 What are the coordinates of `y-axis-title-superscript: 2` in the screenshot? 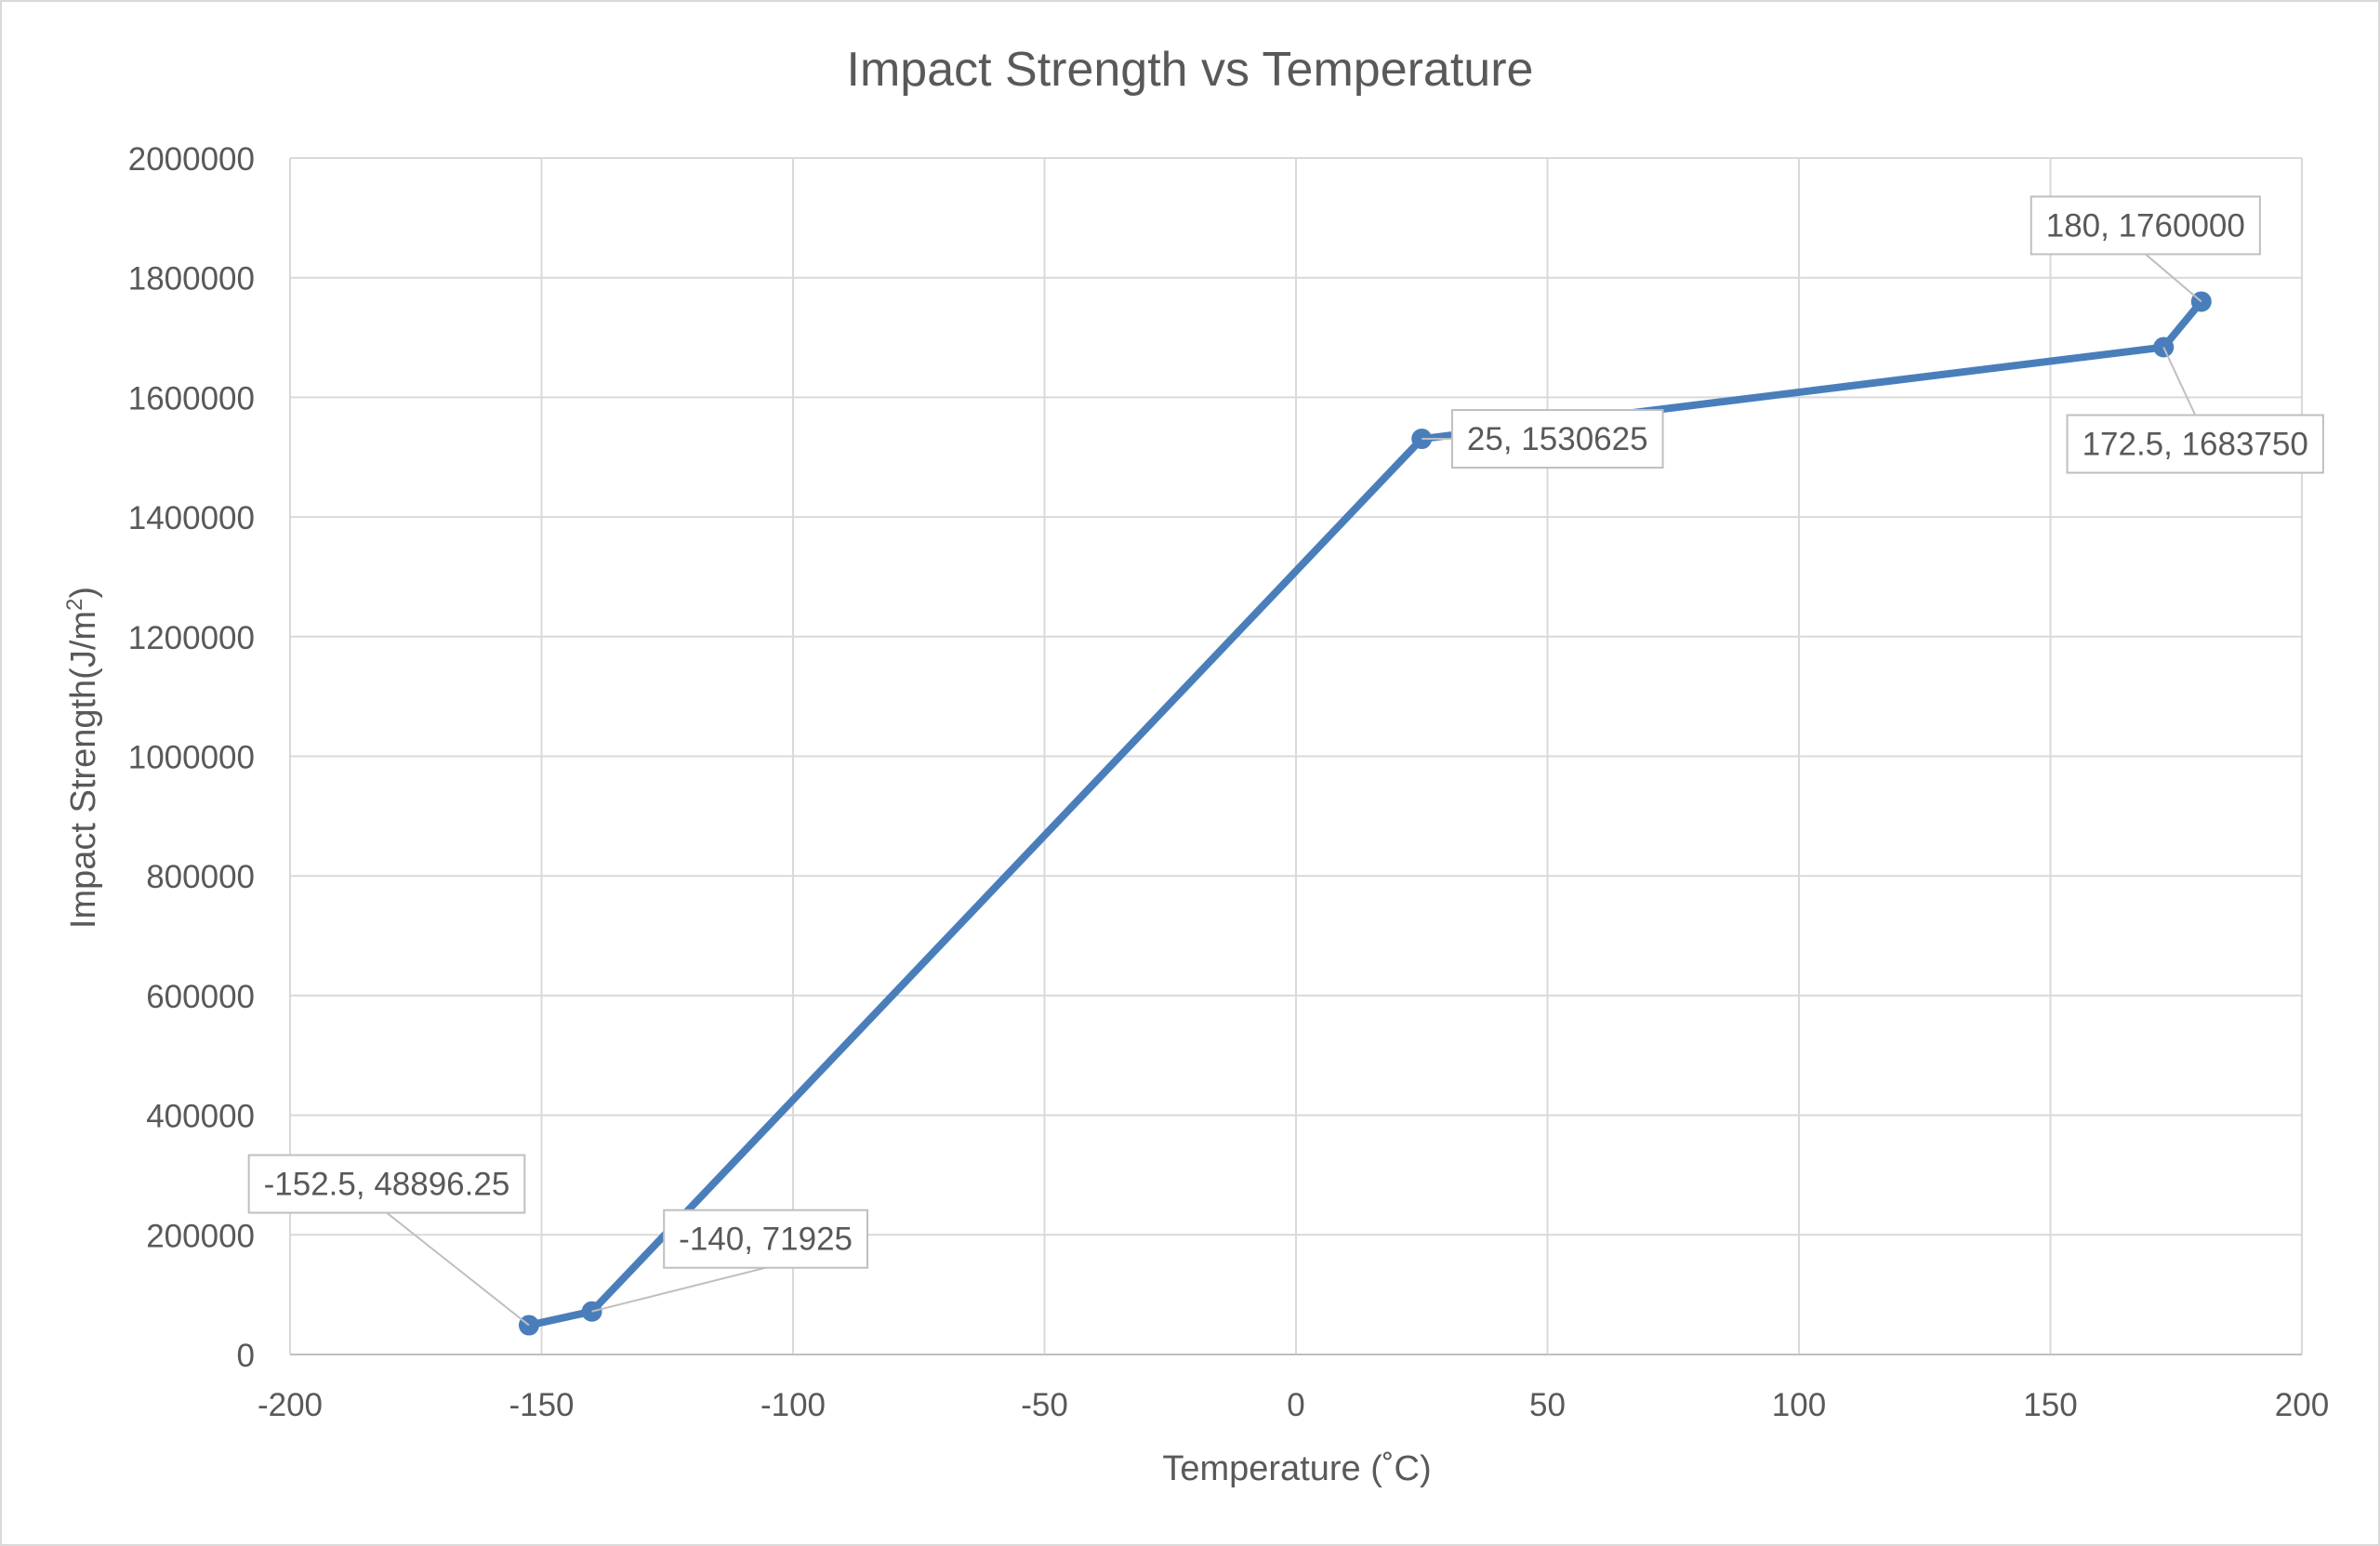 It's located at (74, 605).